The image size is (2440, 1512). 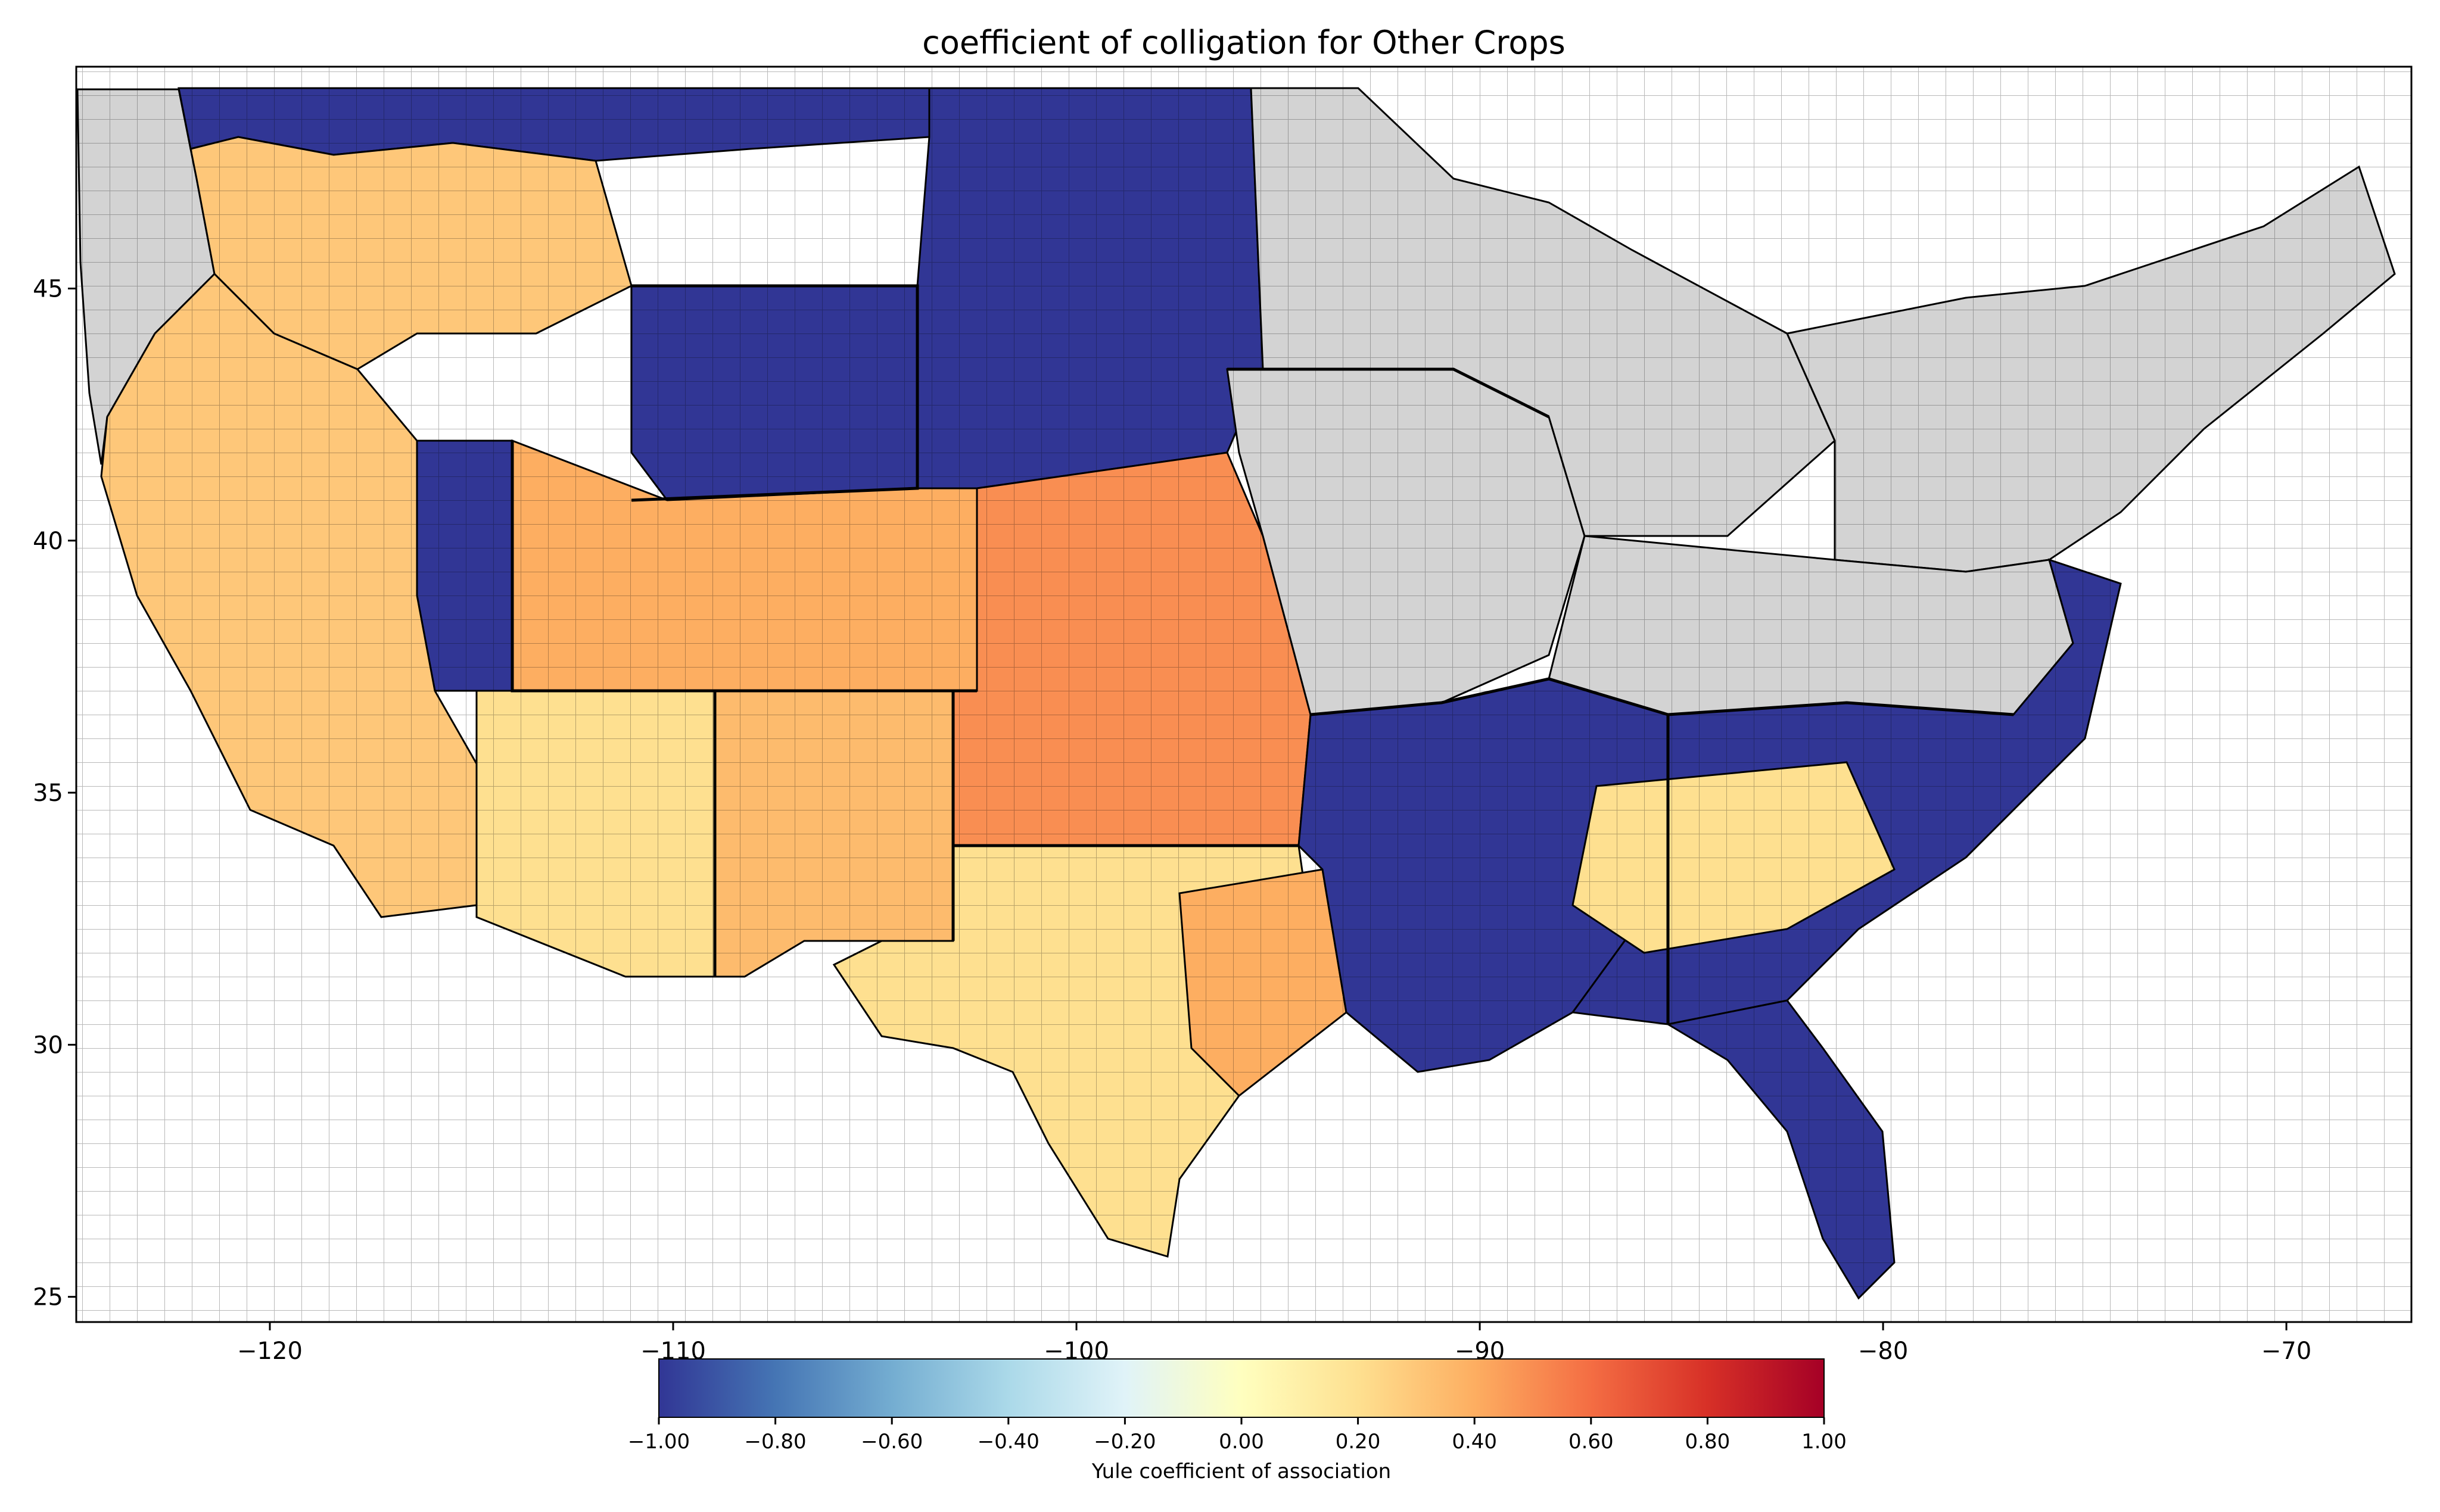 I want to click on y-tick-label: 45, so click(x=48, y=289).